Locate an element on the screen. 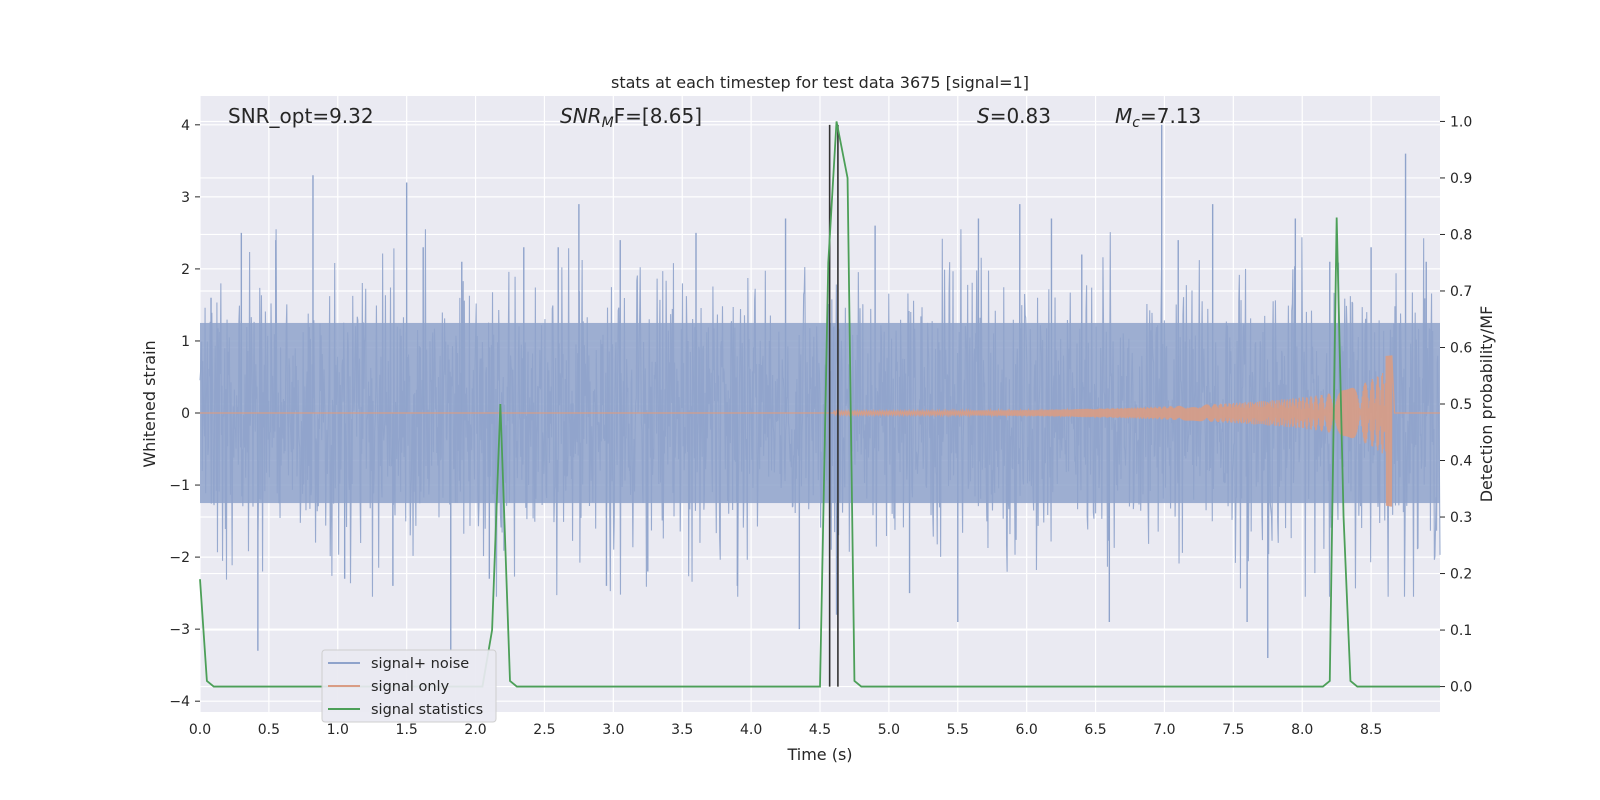  x-tick-label: 8.5 is located at coordinates (1371, 730).